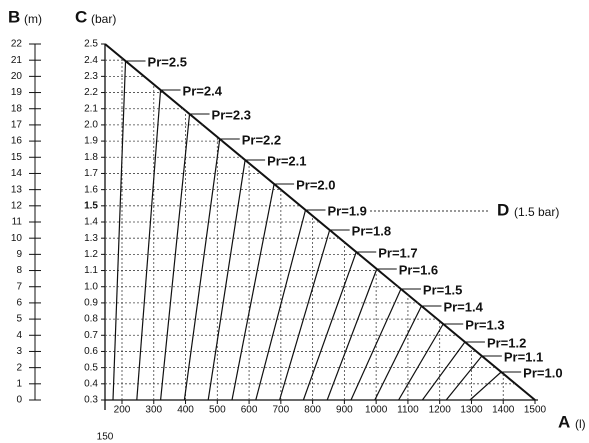 The image size is (589, 443). I want to click on axis-a-letter: A, so click(564, 421).